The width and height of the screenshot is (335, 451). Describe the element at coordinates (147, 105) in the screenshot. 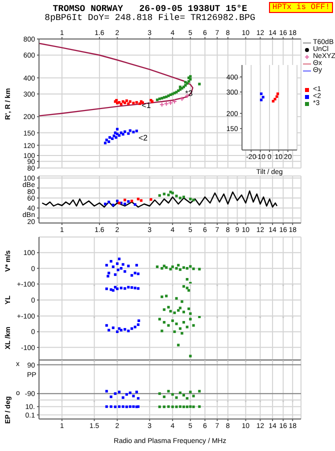

I see `annotation: <1` at that location.